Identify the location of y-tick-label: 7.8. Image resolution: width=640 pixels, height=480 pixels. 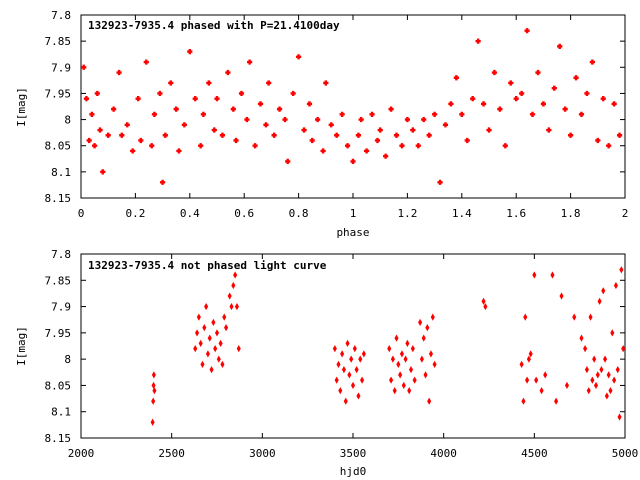
(61, 15).